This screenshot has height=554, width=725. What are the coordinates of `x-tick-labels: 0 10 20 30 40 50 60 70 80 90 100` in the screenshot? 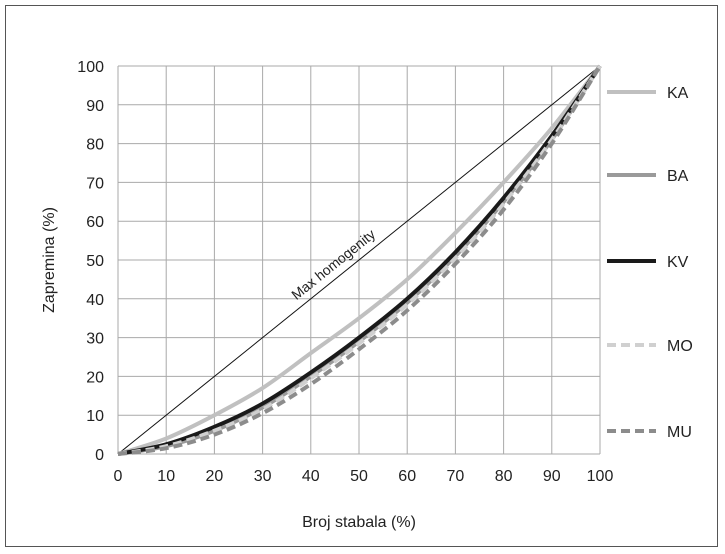 It's located at (364, 476).